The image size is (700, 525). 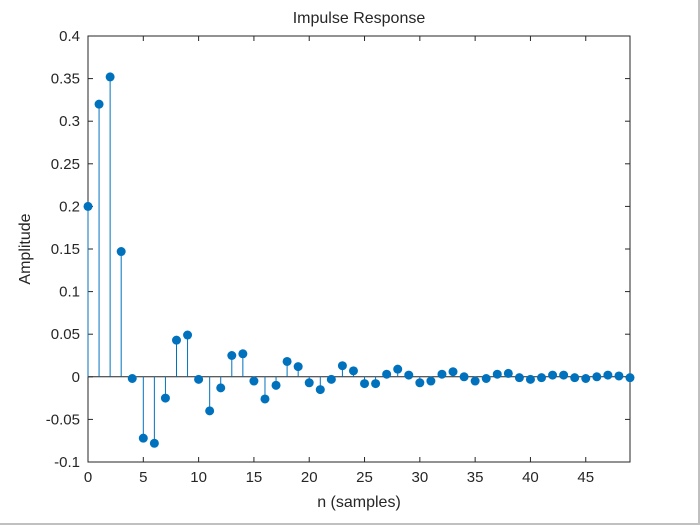 I want to click on svg-text: 40, so click(x=530, y=477).